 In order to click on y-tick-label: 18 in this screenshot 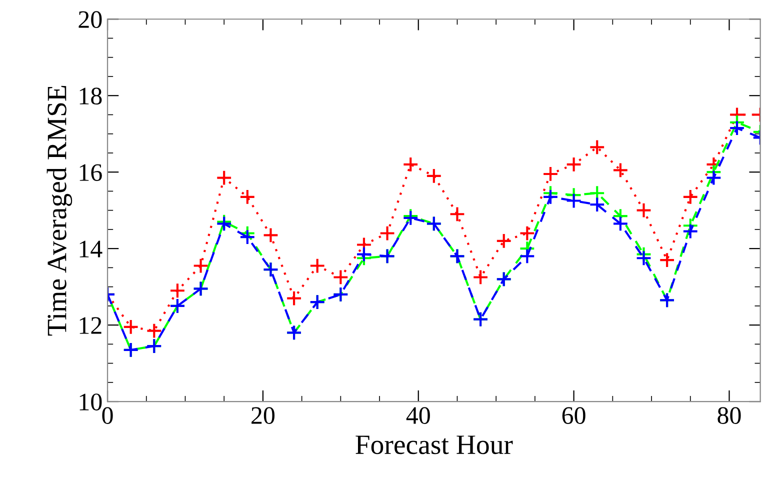, I will do `click(91, 96)`.